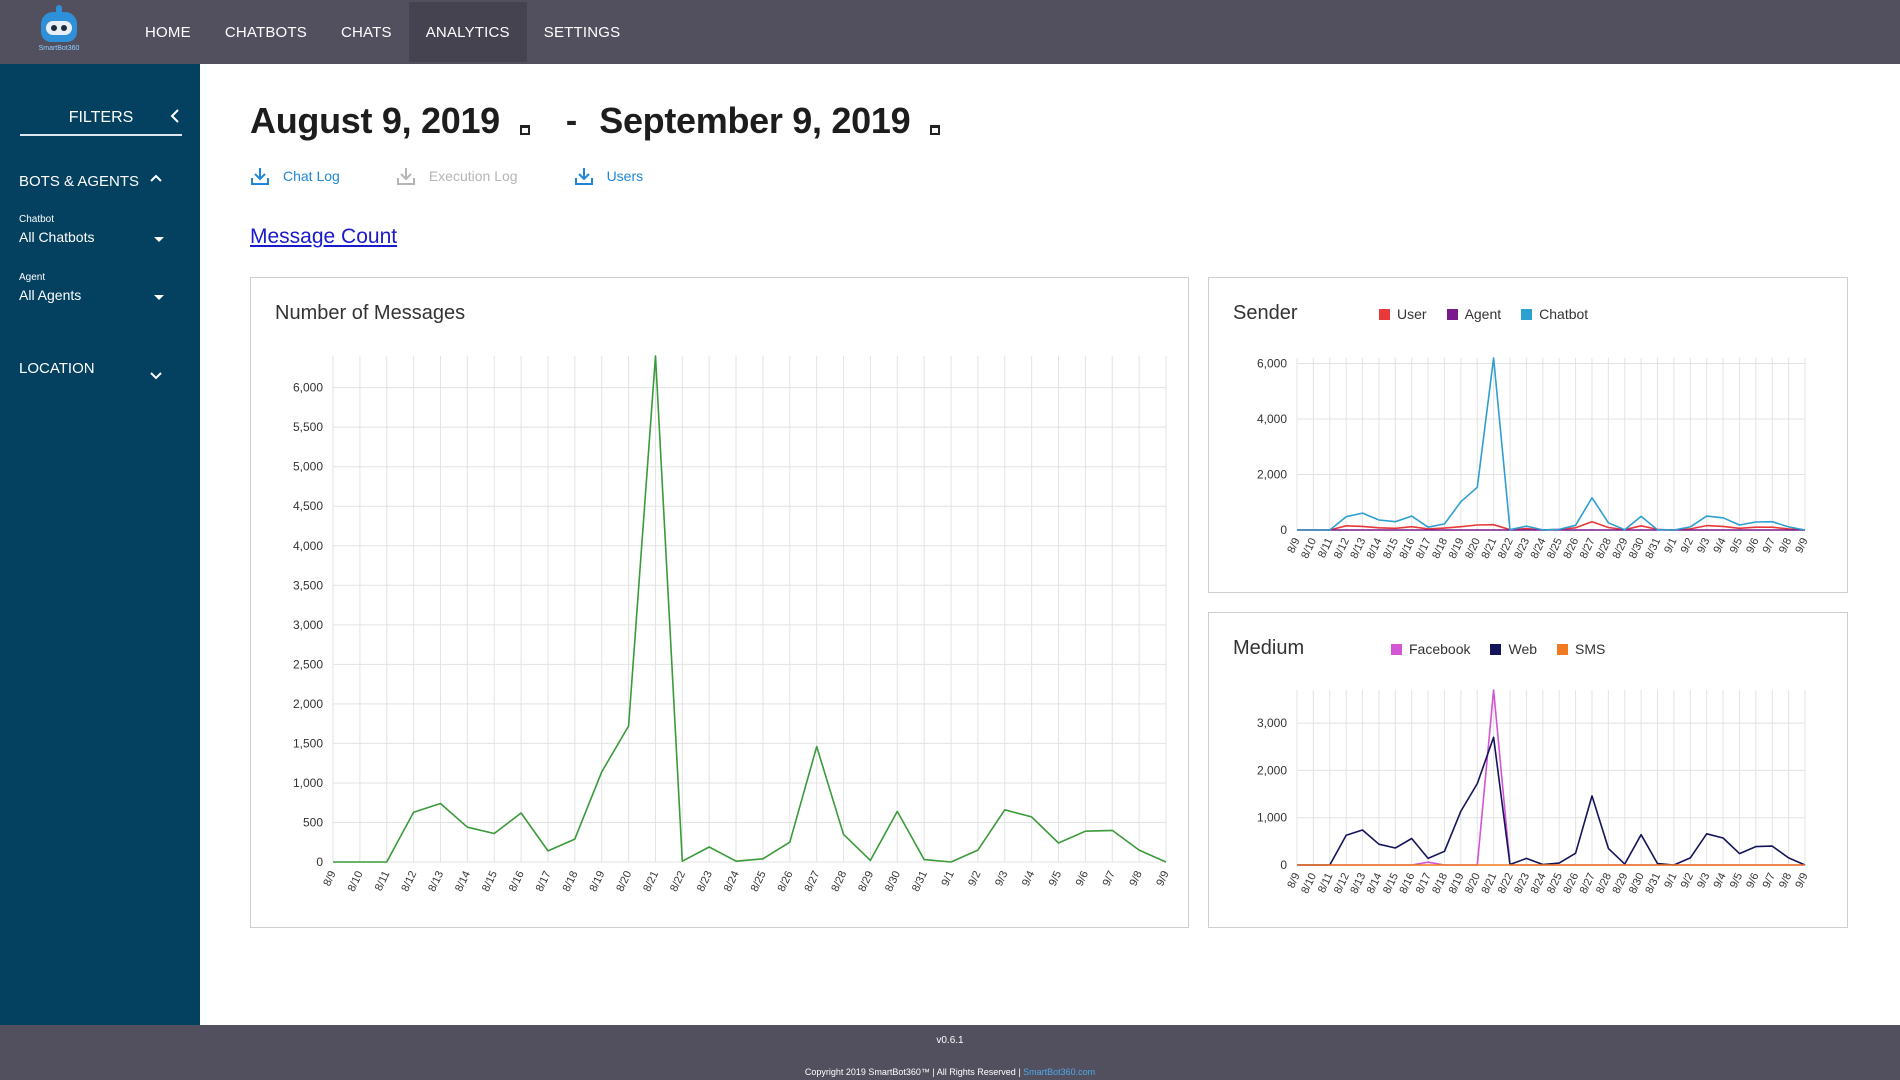 This screenshot has height=1080, width=1900. I want to click on x-tick-label: 8/22, so click(1506, 883).